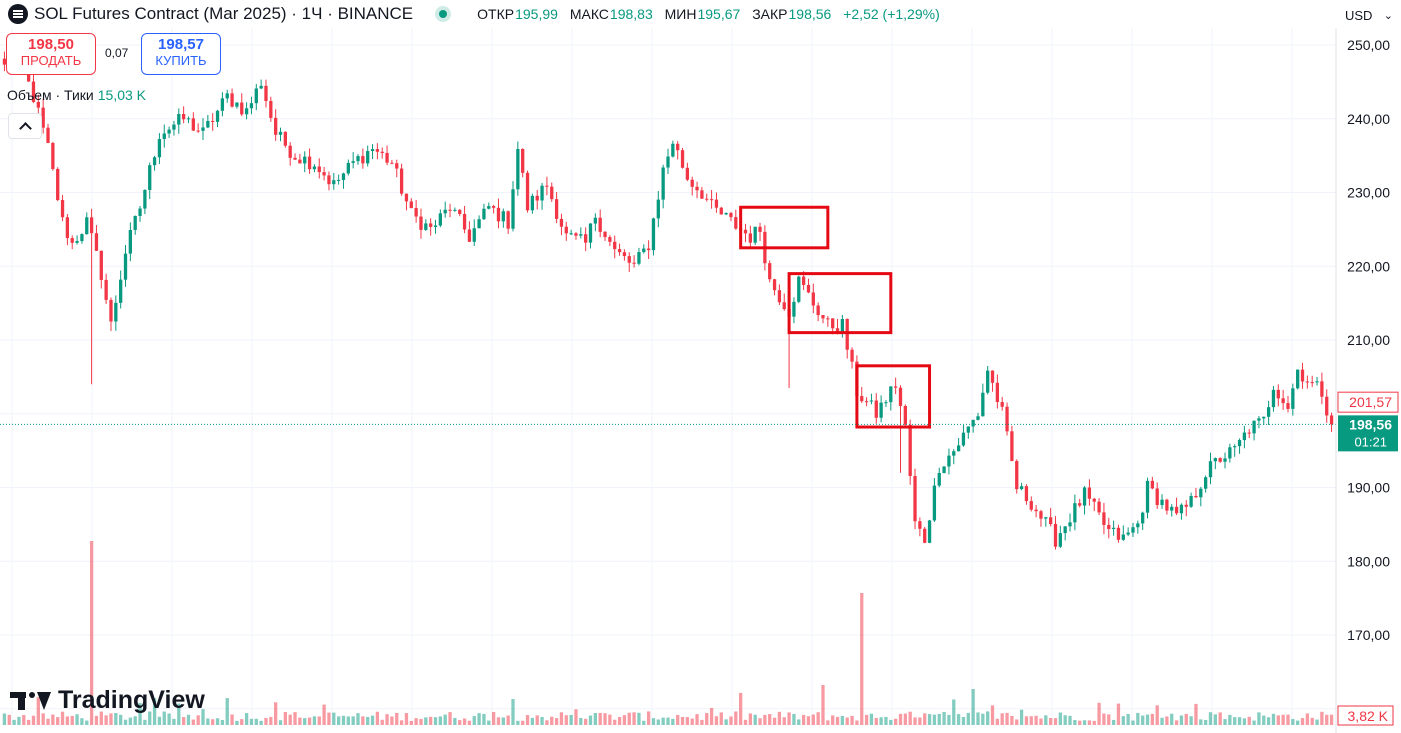 The image size is (1401, 733). Describe the element at coordinates (1359, 15) in the screenshot. I see `currency-label: USD` at that location.